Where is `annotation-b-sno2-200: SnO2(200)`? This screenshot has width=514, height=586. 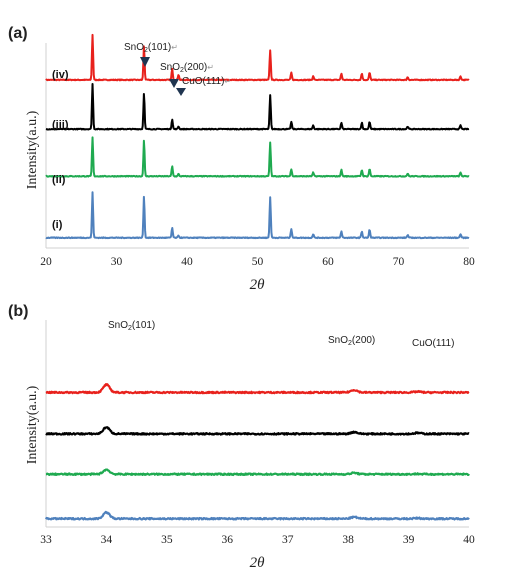
annotation-b-sno2-200: SnO2(200) is located at coordinates (351, 341).